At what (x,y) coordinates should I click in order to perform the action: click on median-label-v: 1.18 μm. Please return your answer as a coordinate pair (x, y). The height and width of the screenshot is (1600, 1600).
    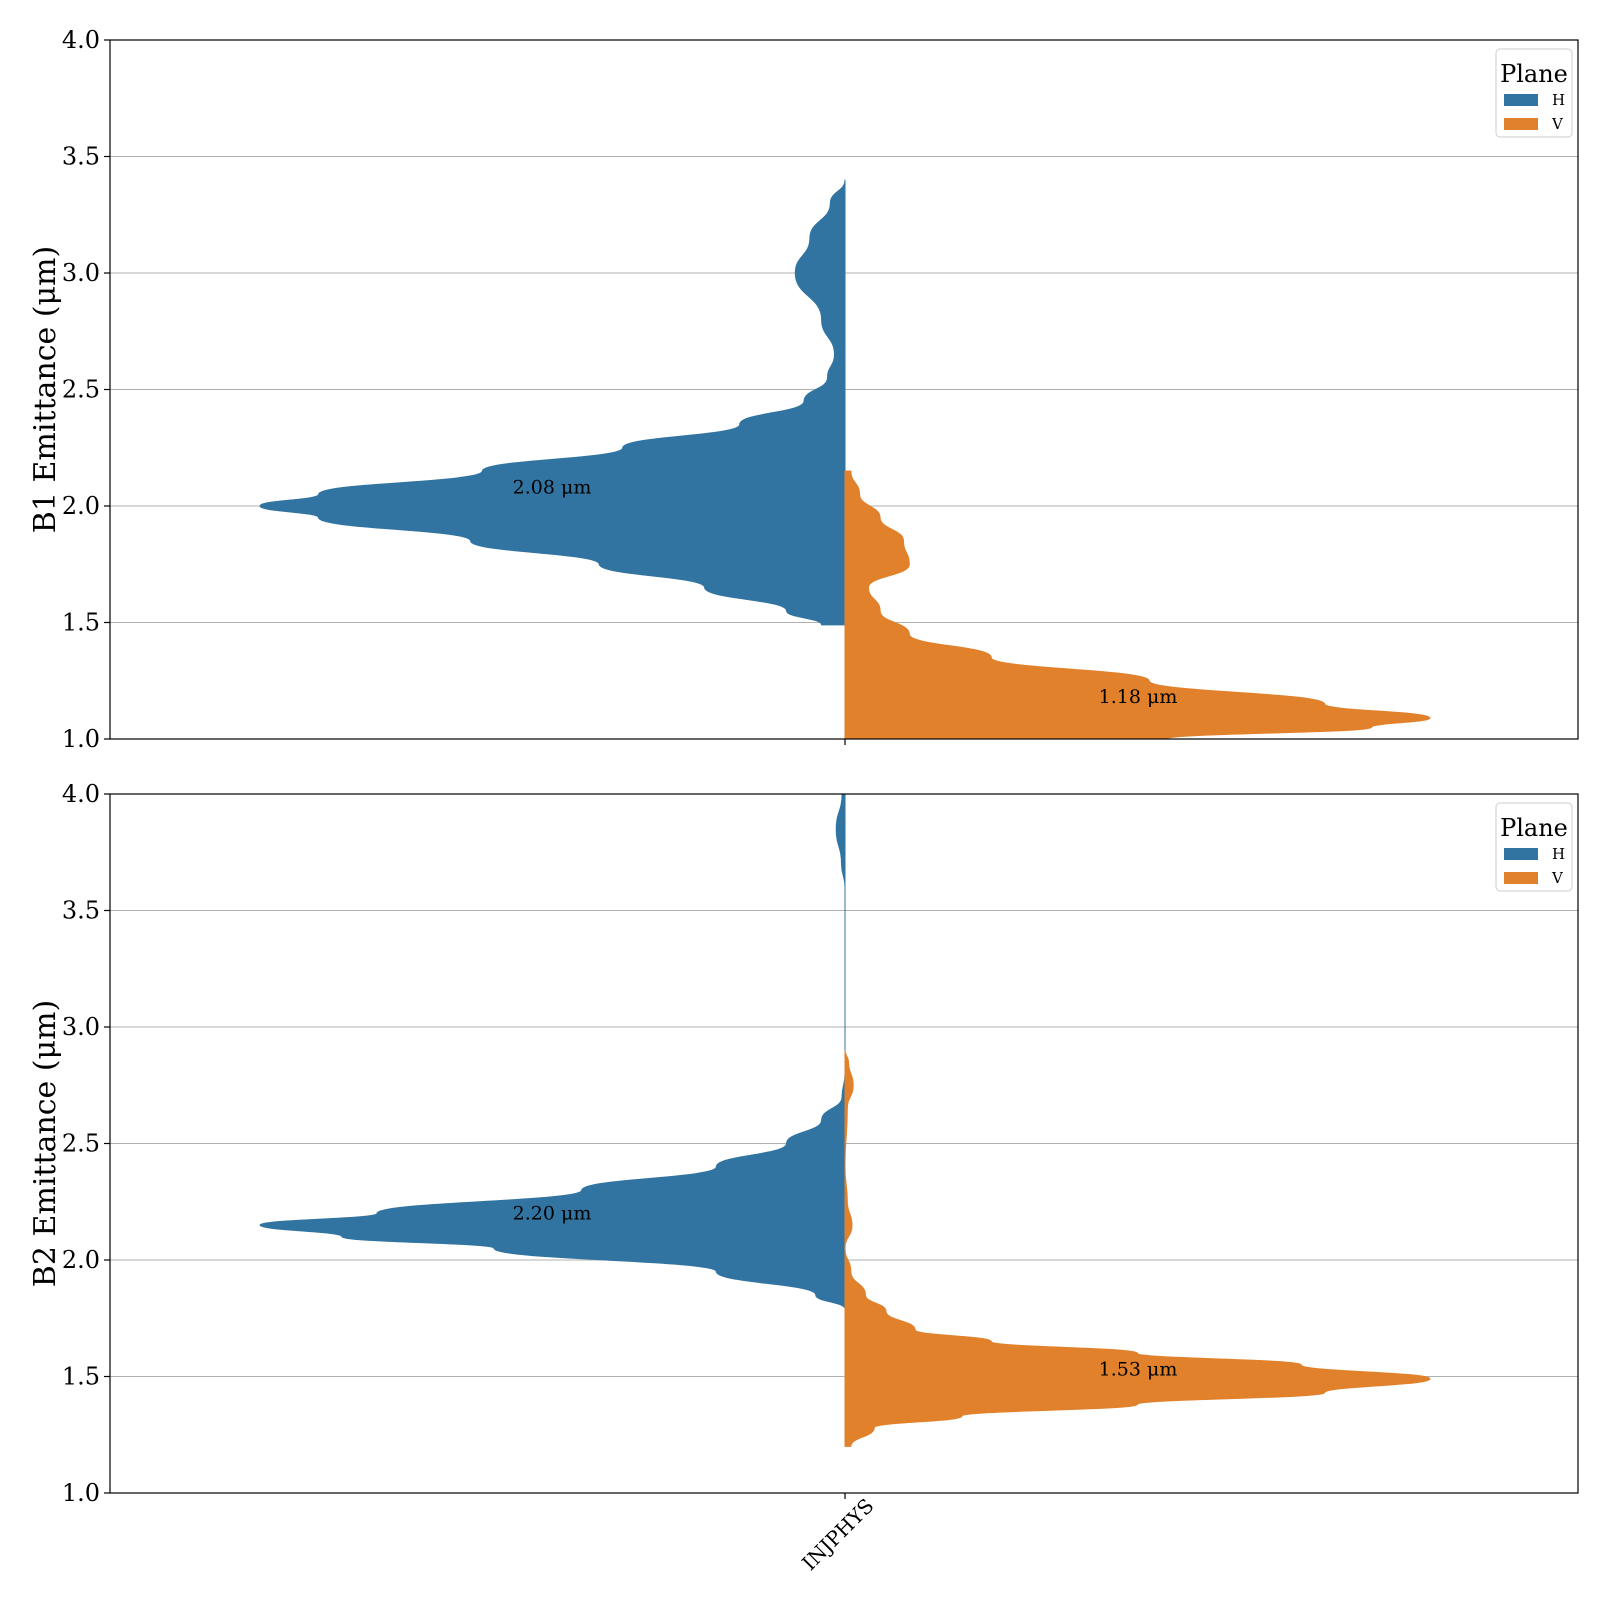
    Looking at the image, I should click on (1138, 697).